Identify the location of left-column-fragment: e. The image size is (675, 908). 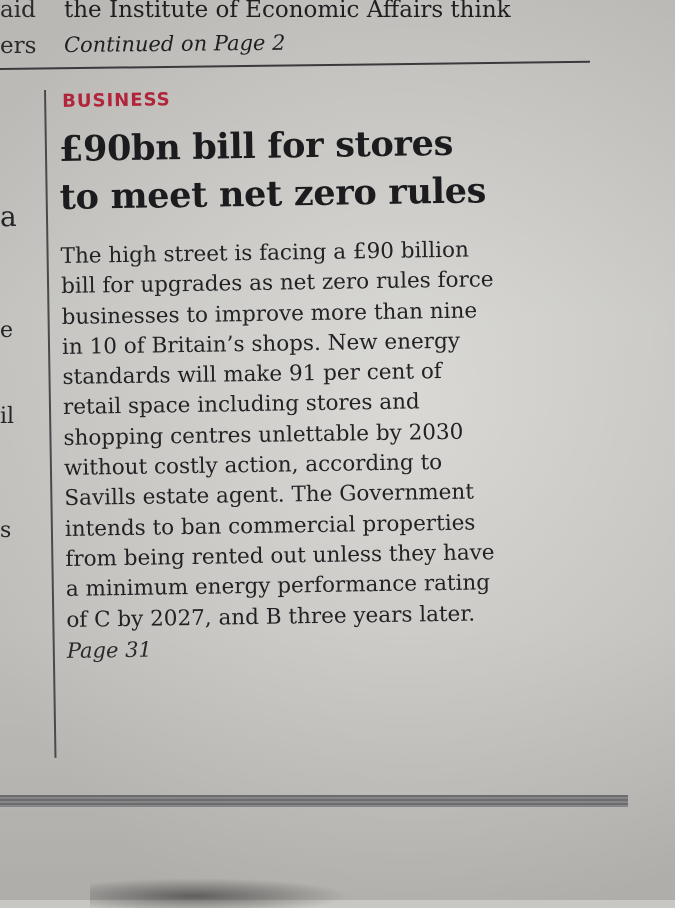
(7, 330).